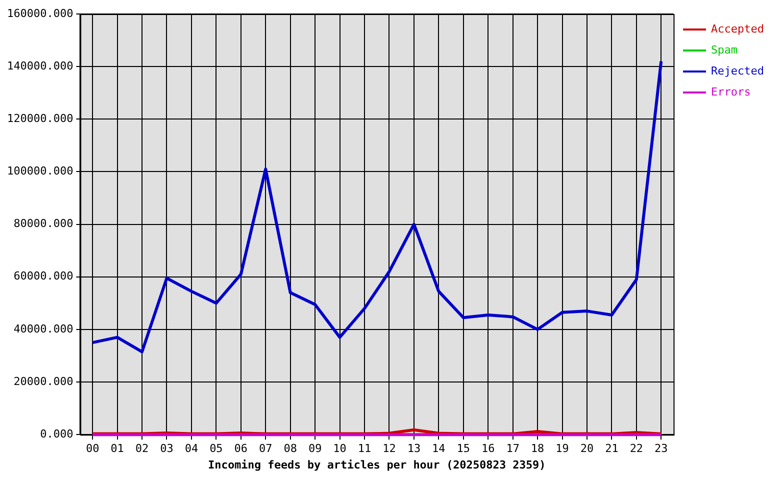  I want to click on x-tick-label: 08, so click(290, 449).